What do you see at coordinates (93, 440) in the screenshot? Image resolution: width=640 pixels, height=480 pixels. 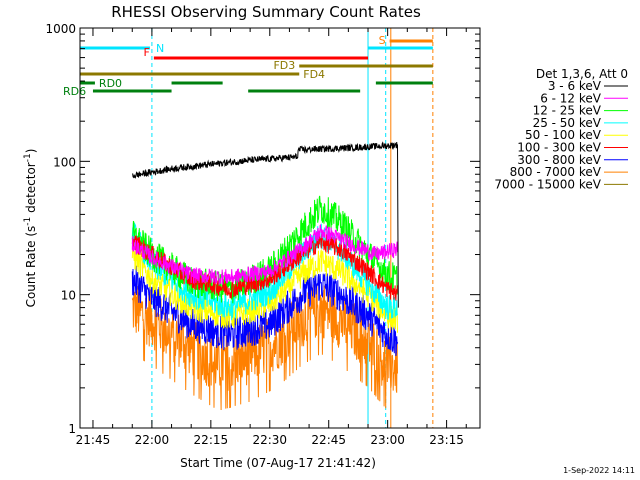 I see `x-tick-label-0: 21:45` at bounding box center [93, 440].